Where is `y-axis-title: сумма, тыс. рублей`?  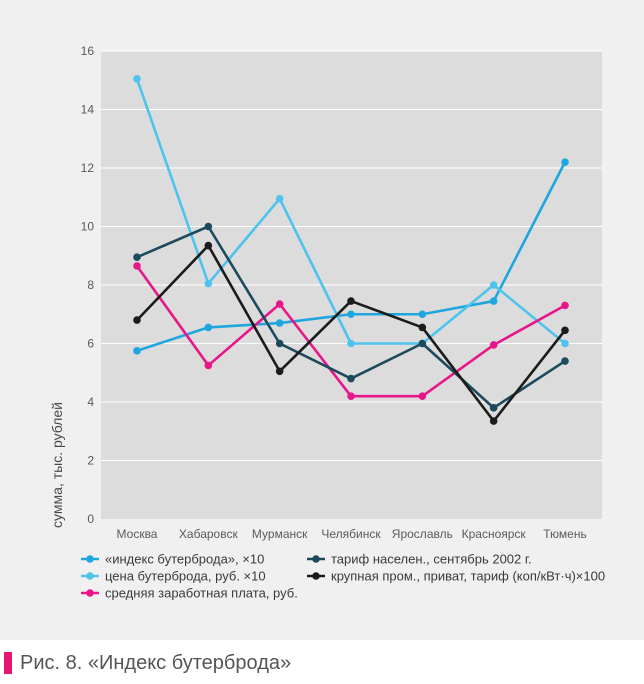
y-axis-title: сумма, тыс. рублей is located at coordinates (57, 465).